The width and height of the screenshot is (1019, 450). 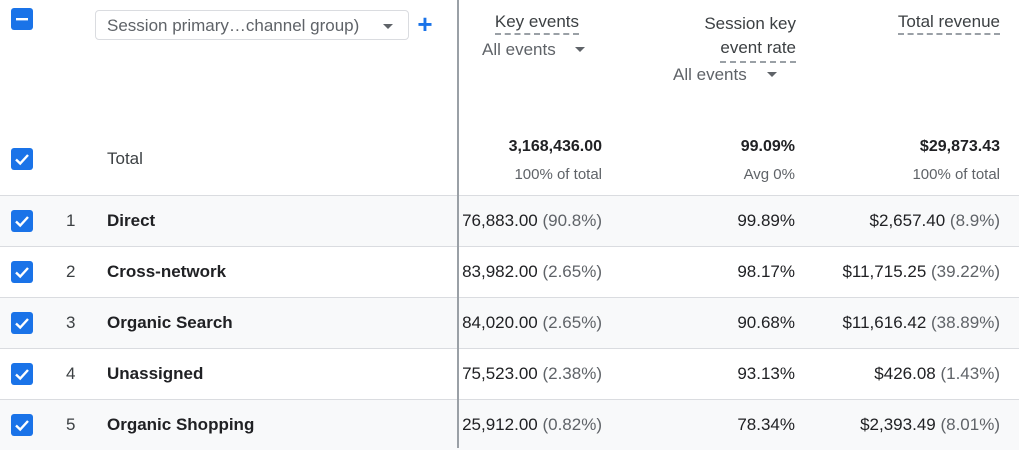 What do you see at coordinates (519, 49) in the screenshot?
I see `key-events-filter-dropdown: All events` at bounding box center [519, 49].